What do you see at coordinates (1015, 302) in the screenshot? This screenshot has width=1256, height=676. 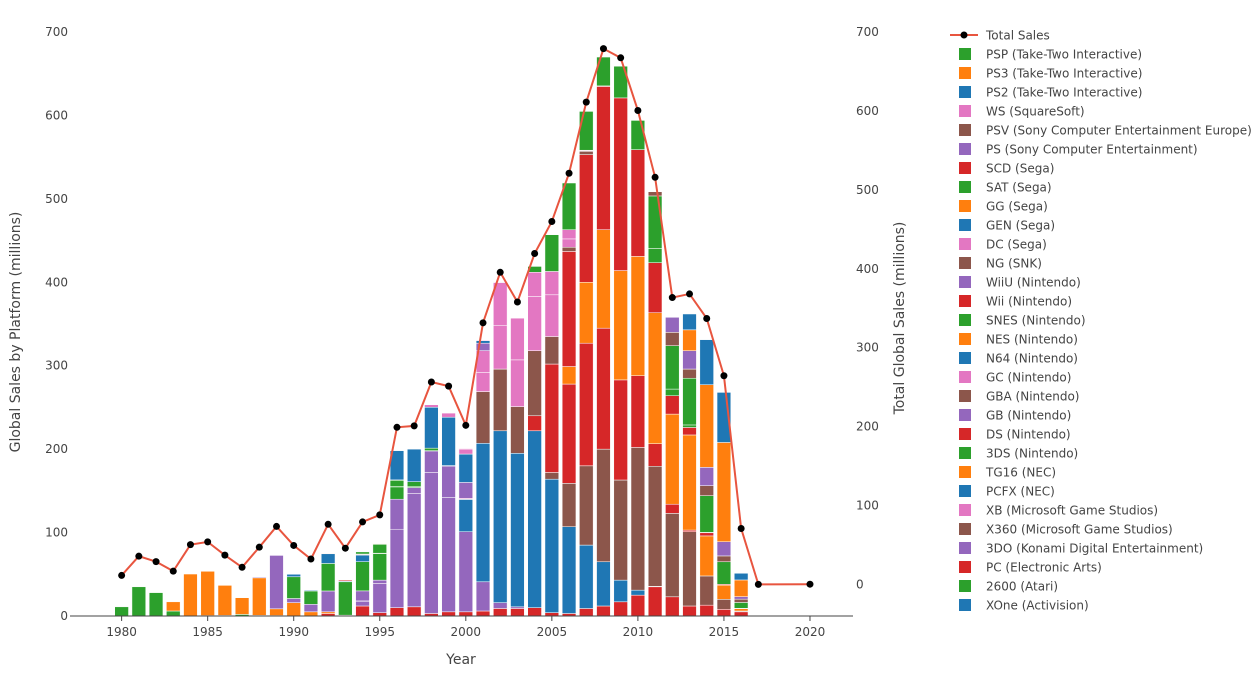 I see `legend-item-wii-nintendo: Wii (Nintendo)` at bounding box center [1015, 302].